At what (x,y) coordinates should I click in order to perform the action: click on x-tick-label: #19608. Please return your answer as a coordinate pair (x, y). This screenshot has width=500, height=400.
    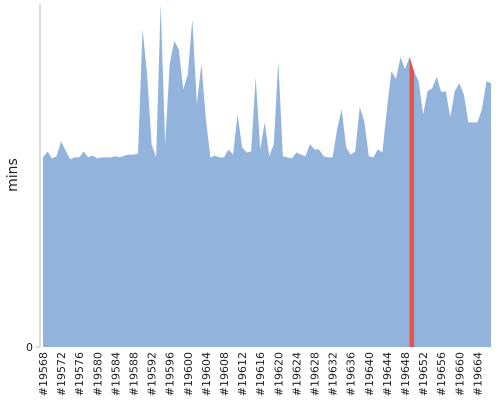
    Looking at the image, I should click on (224, 374).